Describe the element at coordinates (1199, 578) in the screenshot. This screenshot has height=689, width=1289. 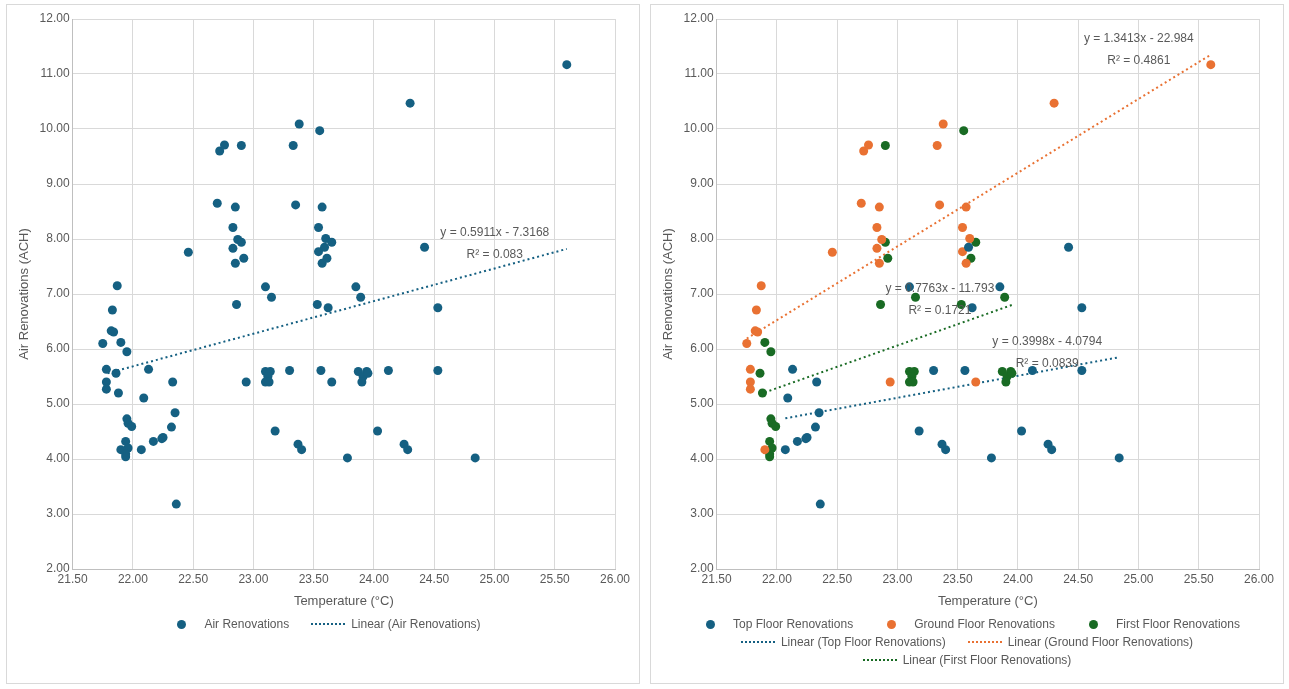
I see `x-tick-label: 25.50` at that location.